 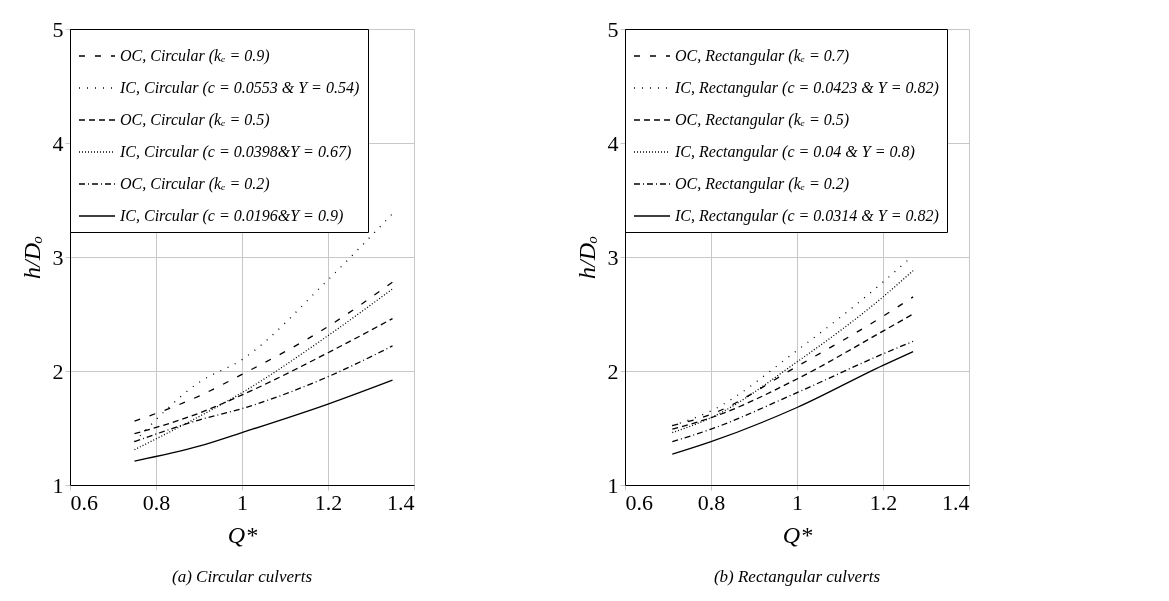 What do you see at coordinates (195, 120) in the screenshot?
I see `legend-label: OC, Circular (kₑ = 0.5)` at bounding box center [195, 120].